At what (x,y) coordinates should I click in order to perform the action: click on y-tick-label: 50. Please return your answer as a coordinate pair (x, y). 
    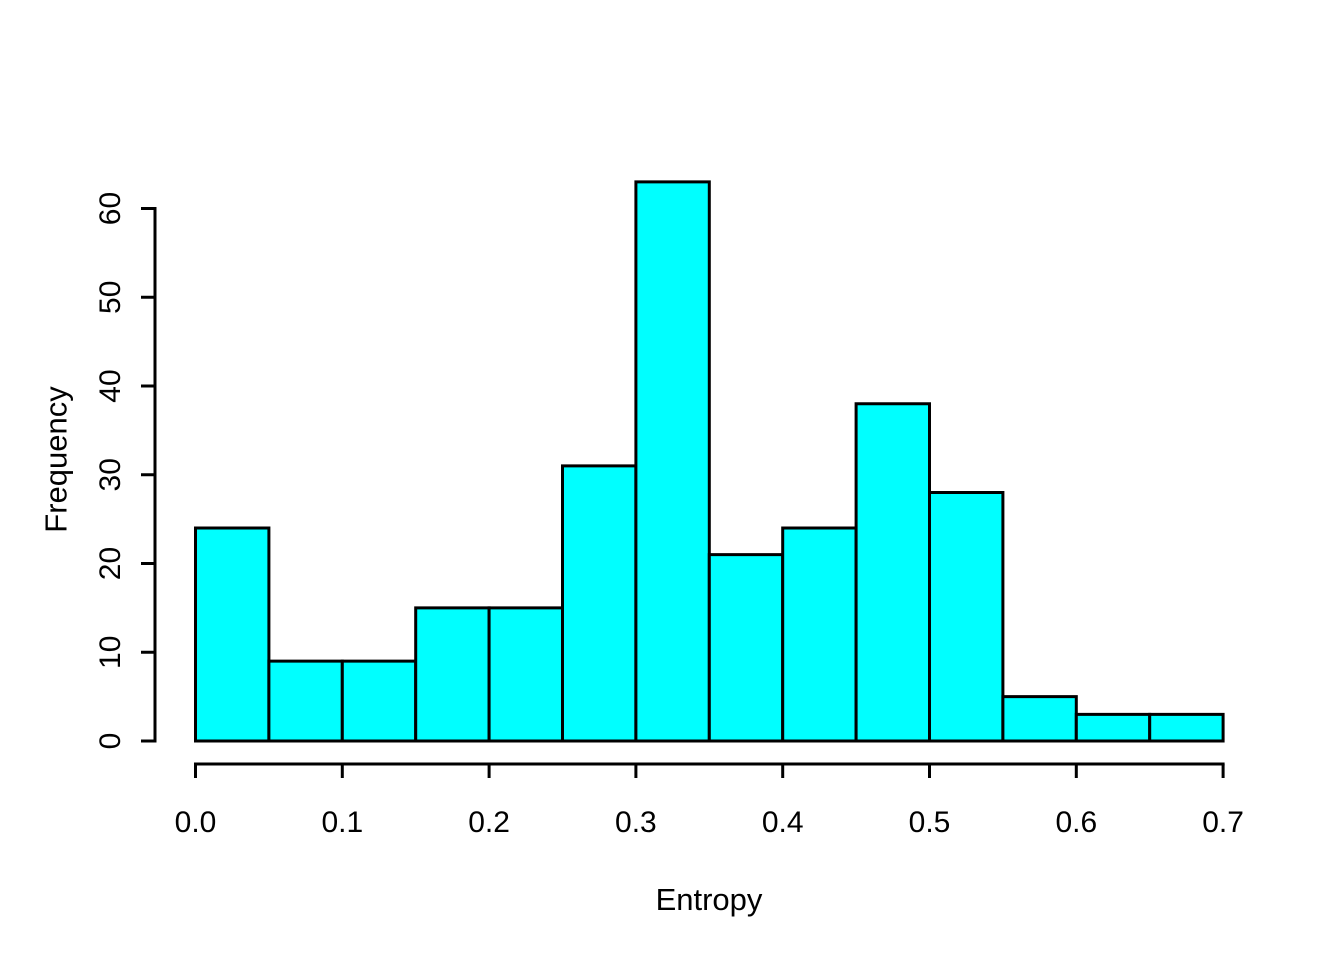
    Looking at the image, I should click on (110, 297).